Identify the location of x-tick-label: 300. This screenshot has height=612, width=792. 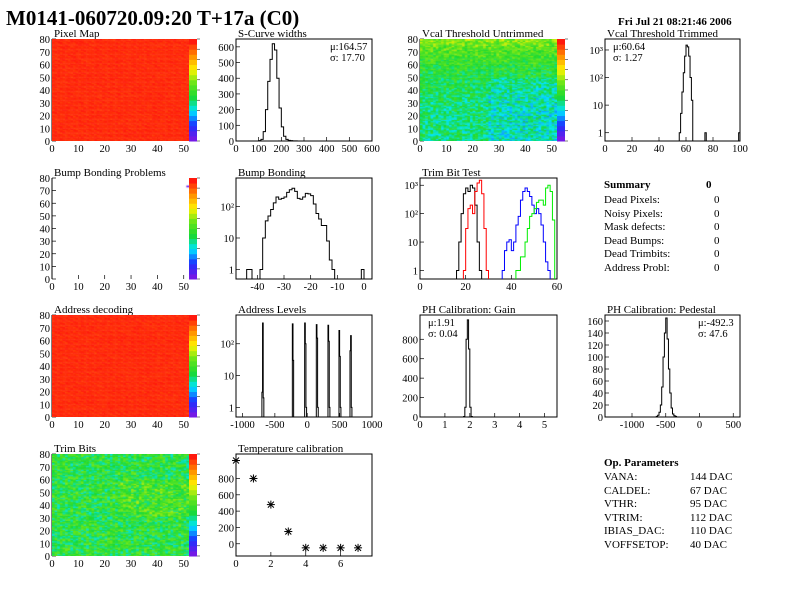
(304, 149).